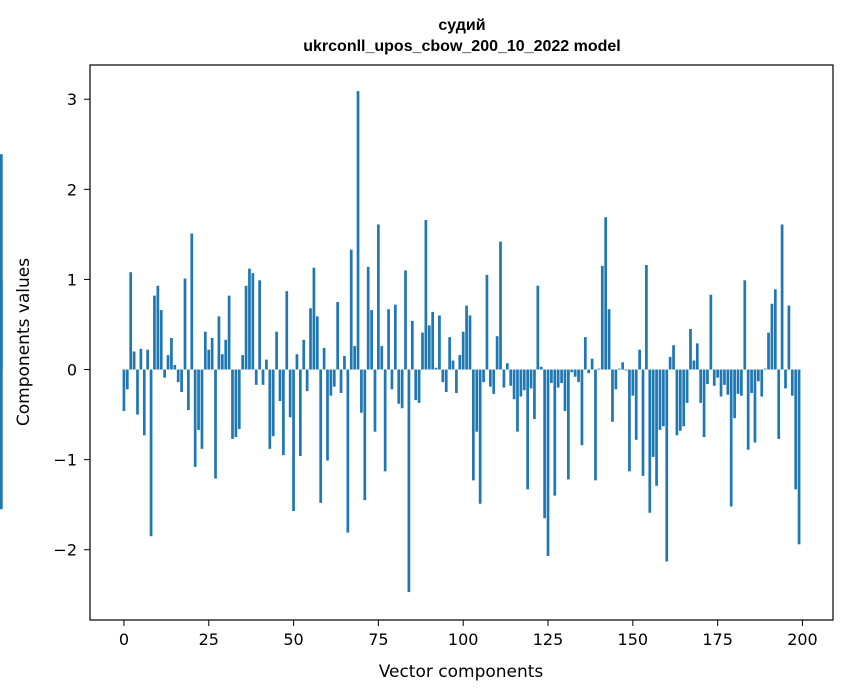 The image size is (847, 696). What do you see at coordinates (72, 279) in the screenshot?
I see `y-tick-label: 1` at bounding box center [72, 279].